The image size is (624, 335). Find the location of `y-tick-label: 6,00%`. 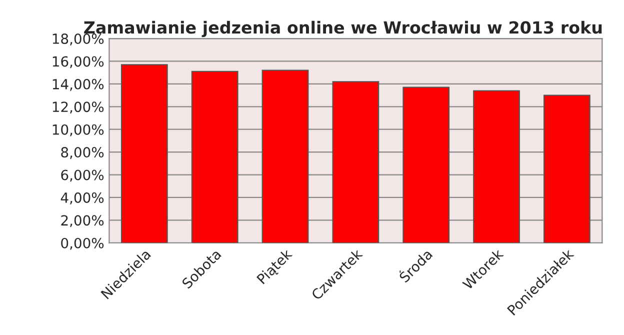

y-tick-label: 6,00% is located at coordinates (82, 176).